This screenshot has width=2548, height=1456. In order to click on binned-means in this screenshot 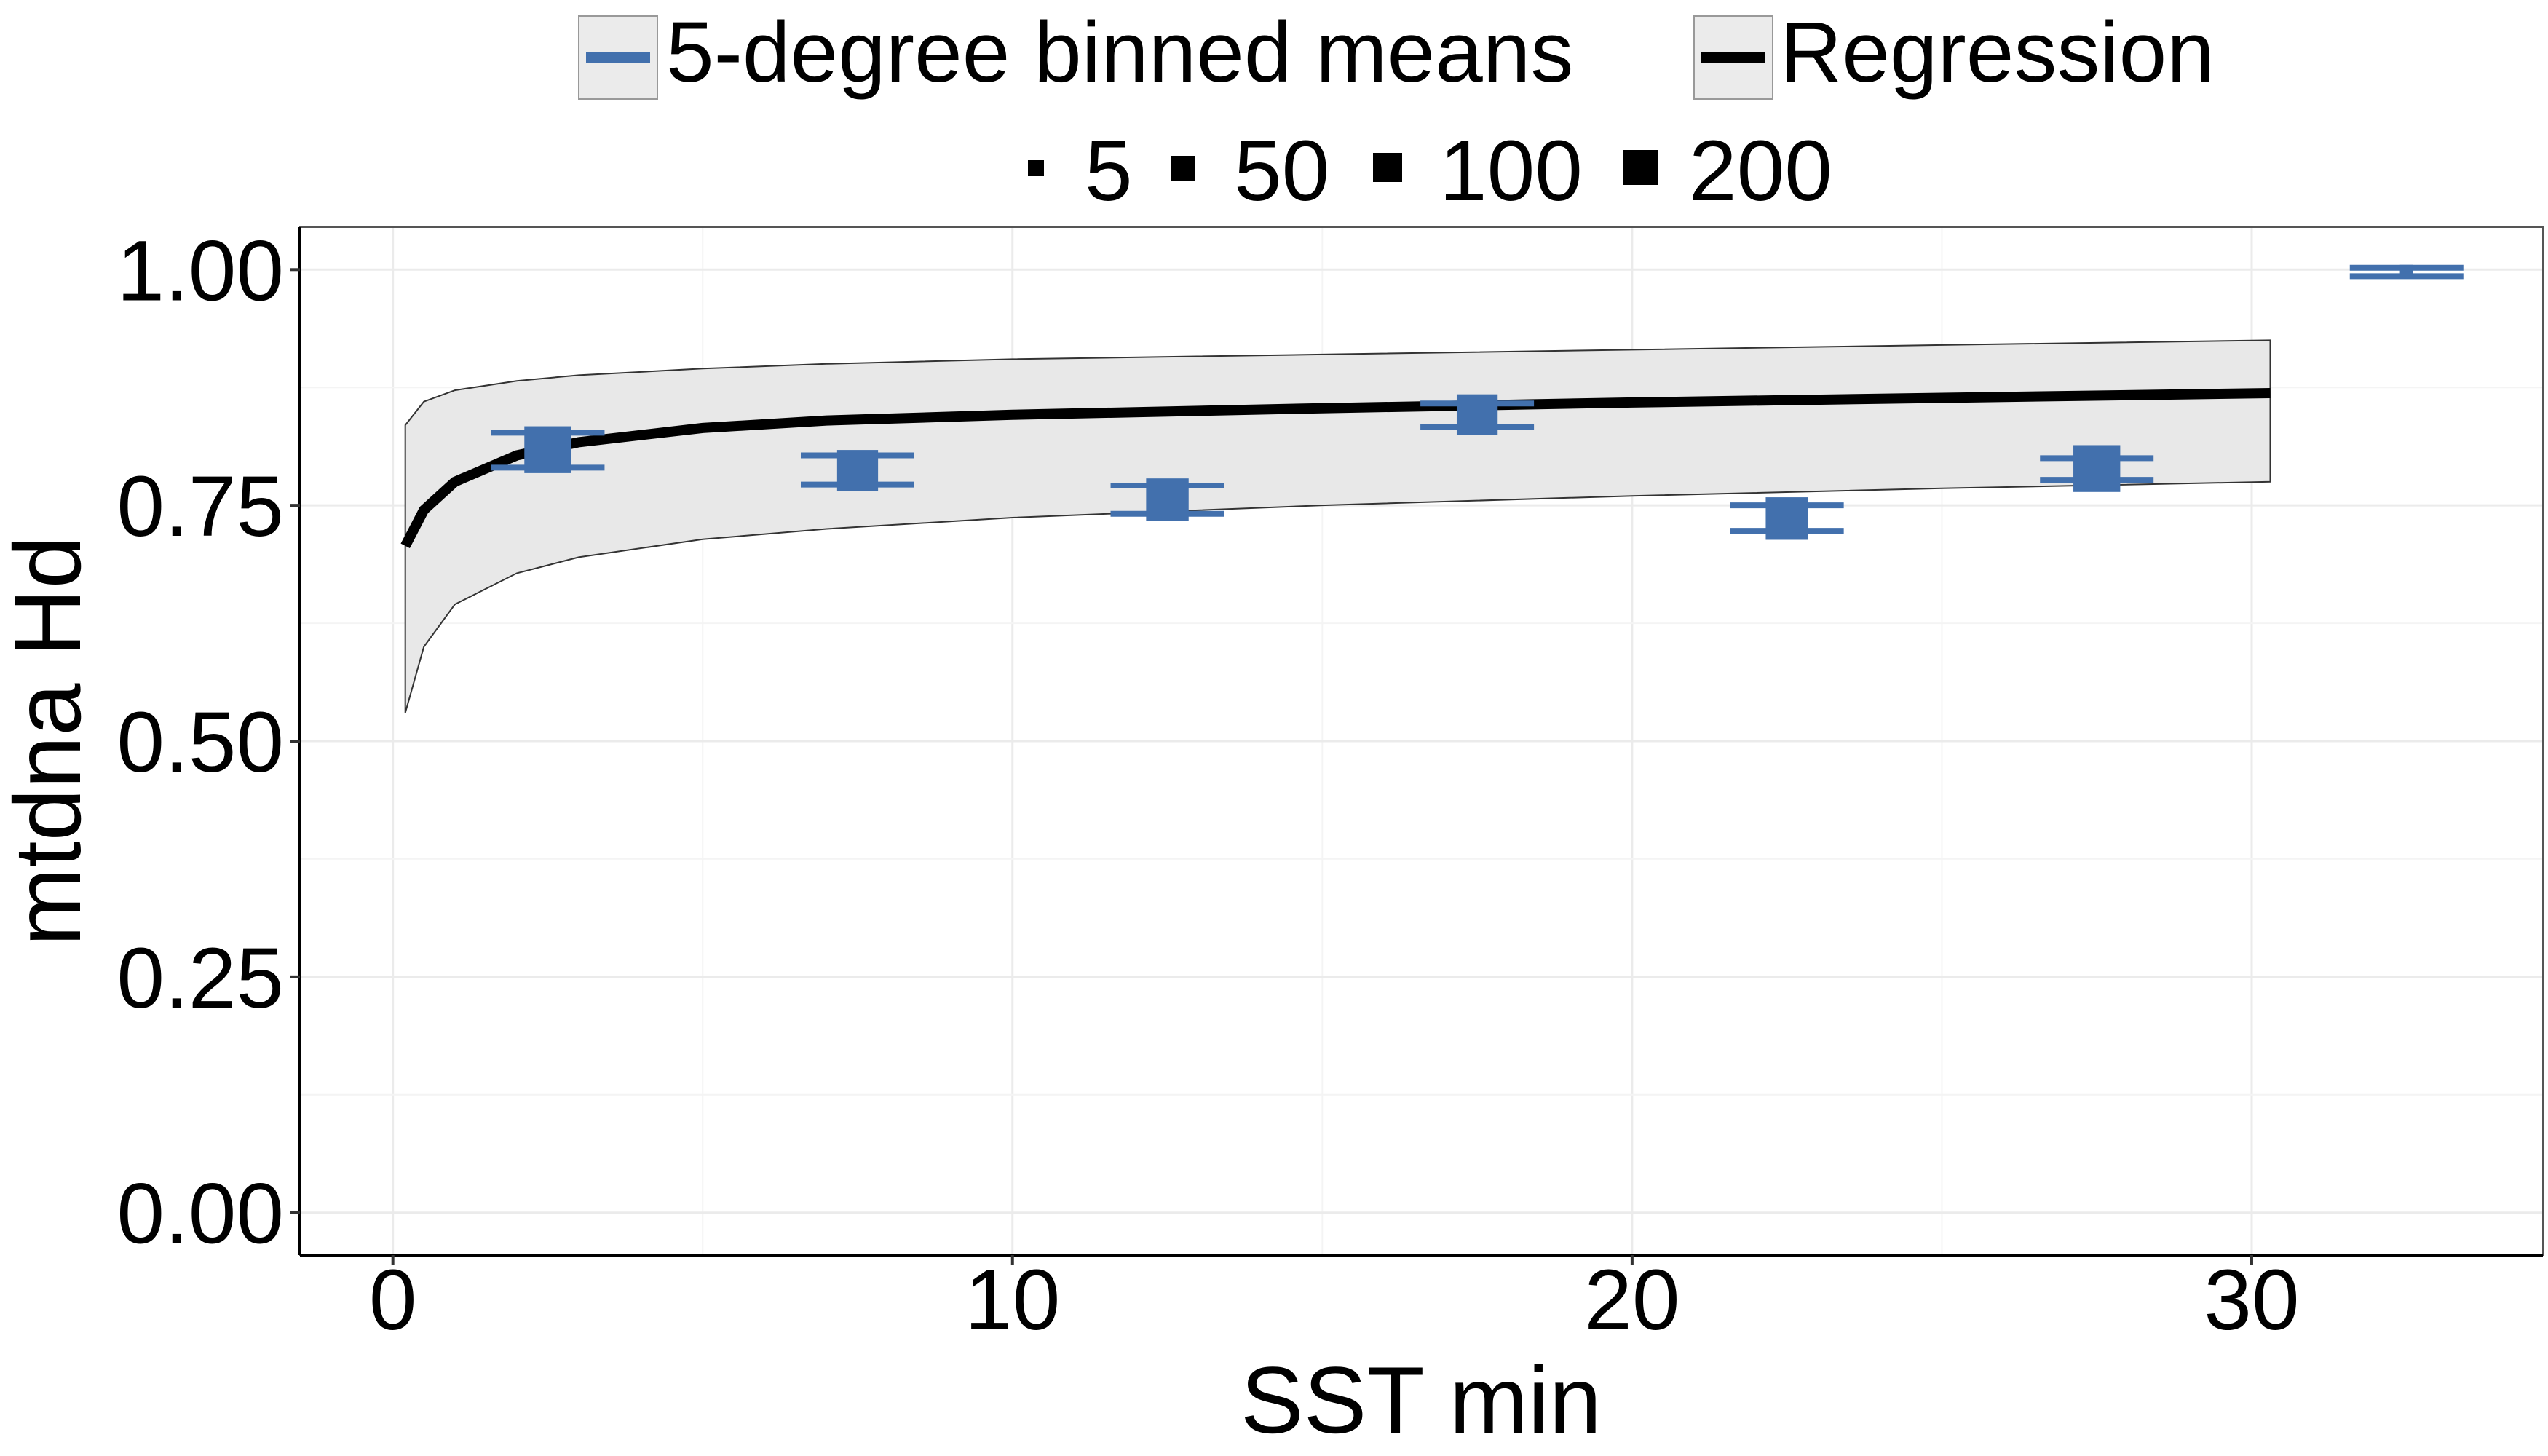, I will do `click(1477, 402)`.